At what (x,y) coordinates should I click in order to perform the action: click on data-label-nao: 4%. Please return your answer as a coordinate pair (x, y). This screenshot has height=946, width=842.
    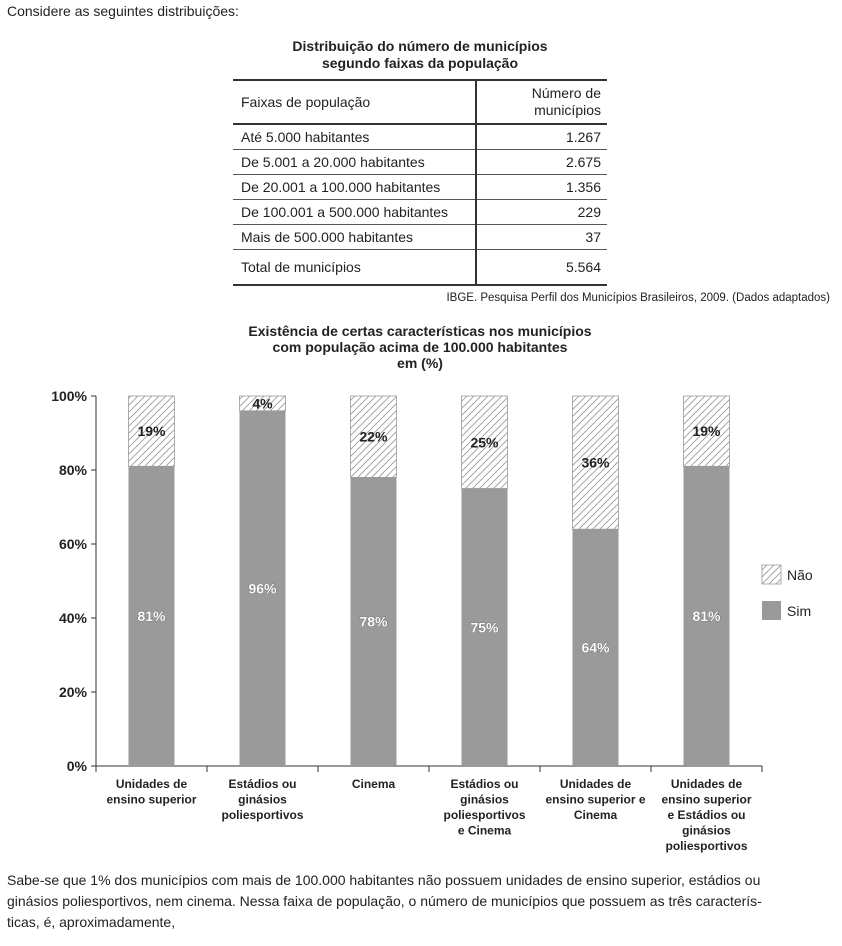
    Looking at the image, I should click on (262, 403).